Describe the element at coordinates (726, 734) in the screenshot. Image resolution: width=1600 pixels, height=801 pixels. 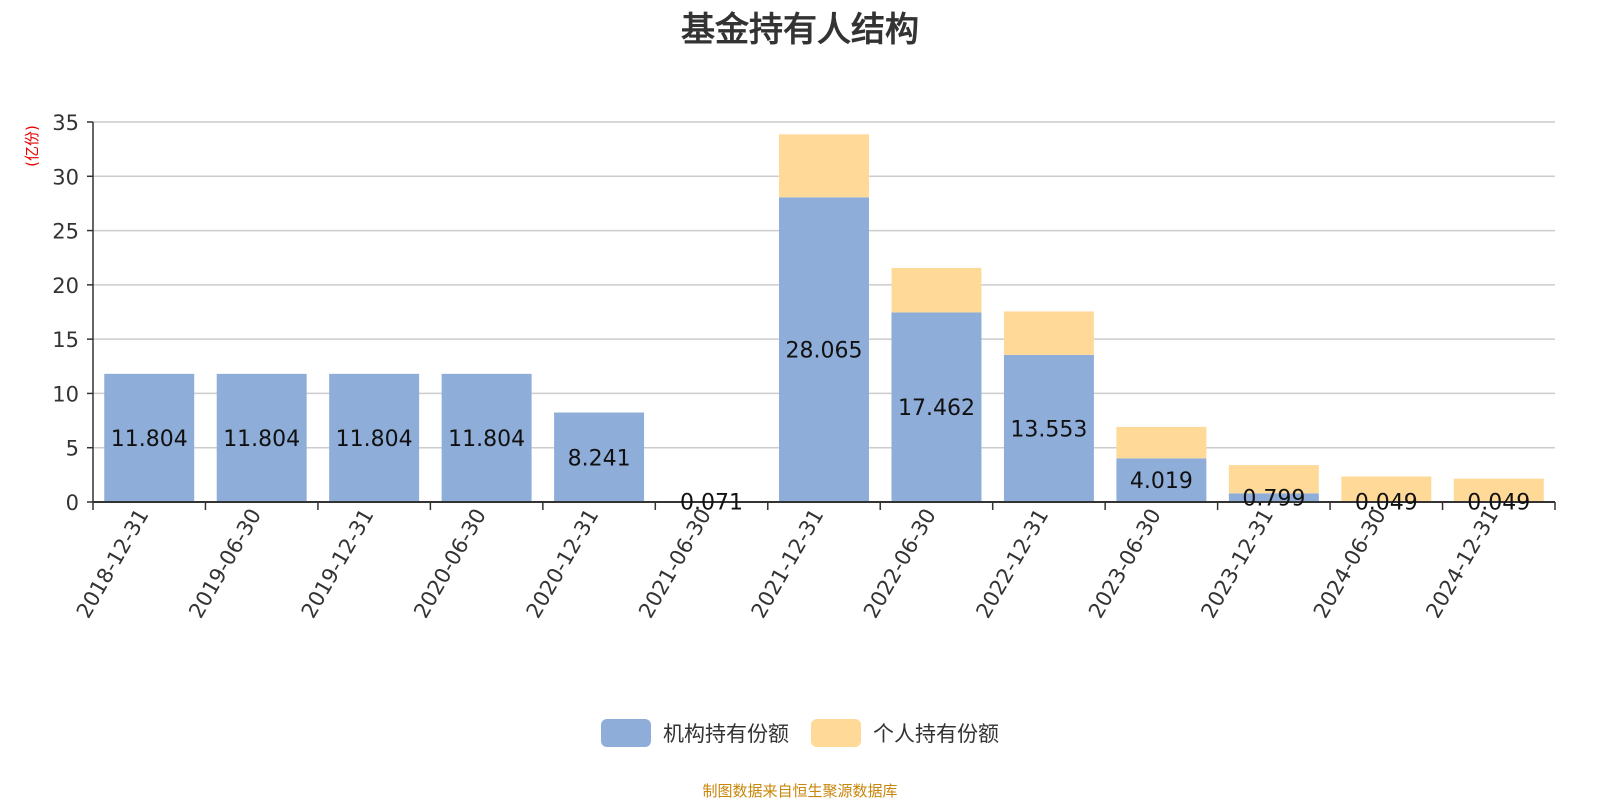
I see `legend-label-institutional: 机构持有份额` at that location.